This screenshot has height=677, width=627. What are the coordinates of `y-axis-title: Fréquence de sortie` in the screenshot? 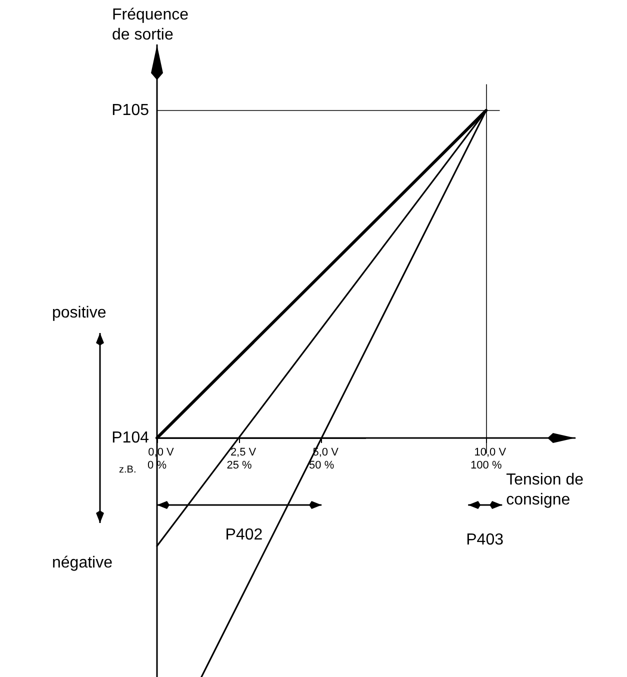 It's located at (150, 25).